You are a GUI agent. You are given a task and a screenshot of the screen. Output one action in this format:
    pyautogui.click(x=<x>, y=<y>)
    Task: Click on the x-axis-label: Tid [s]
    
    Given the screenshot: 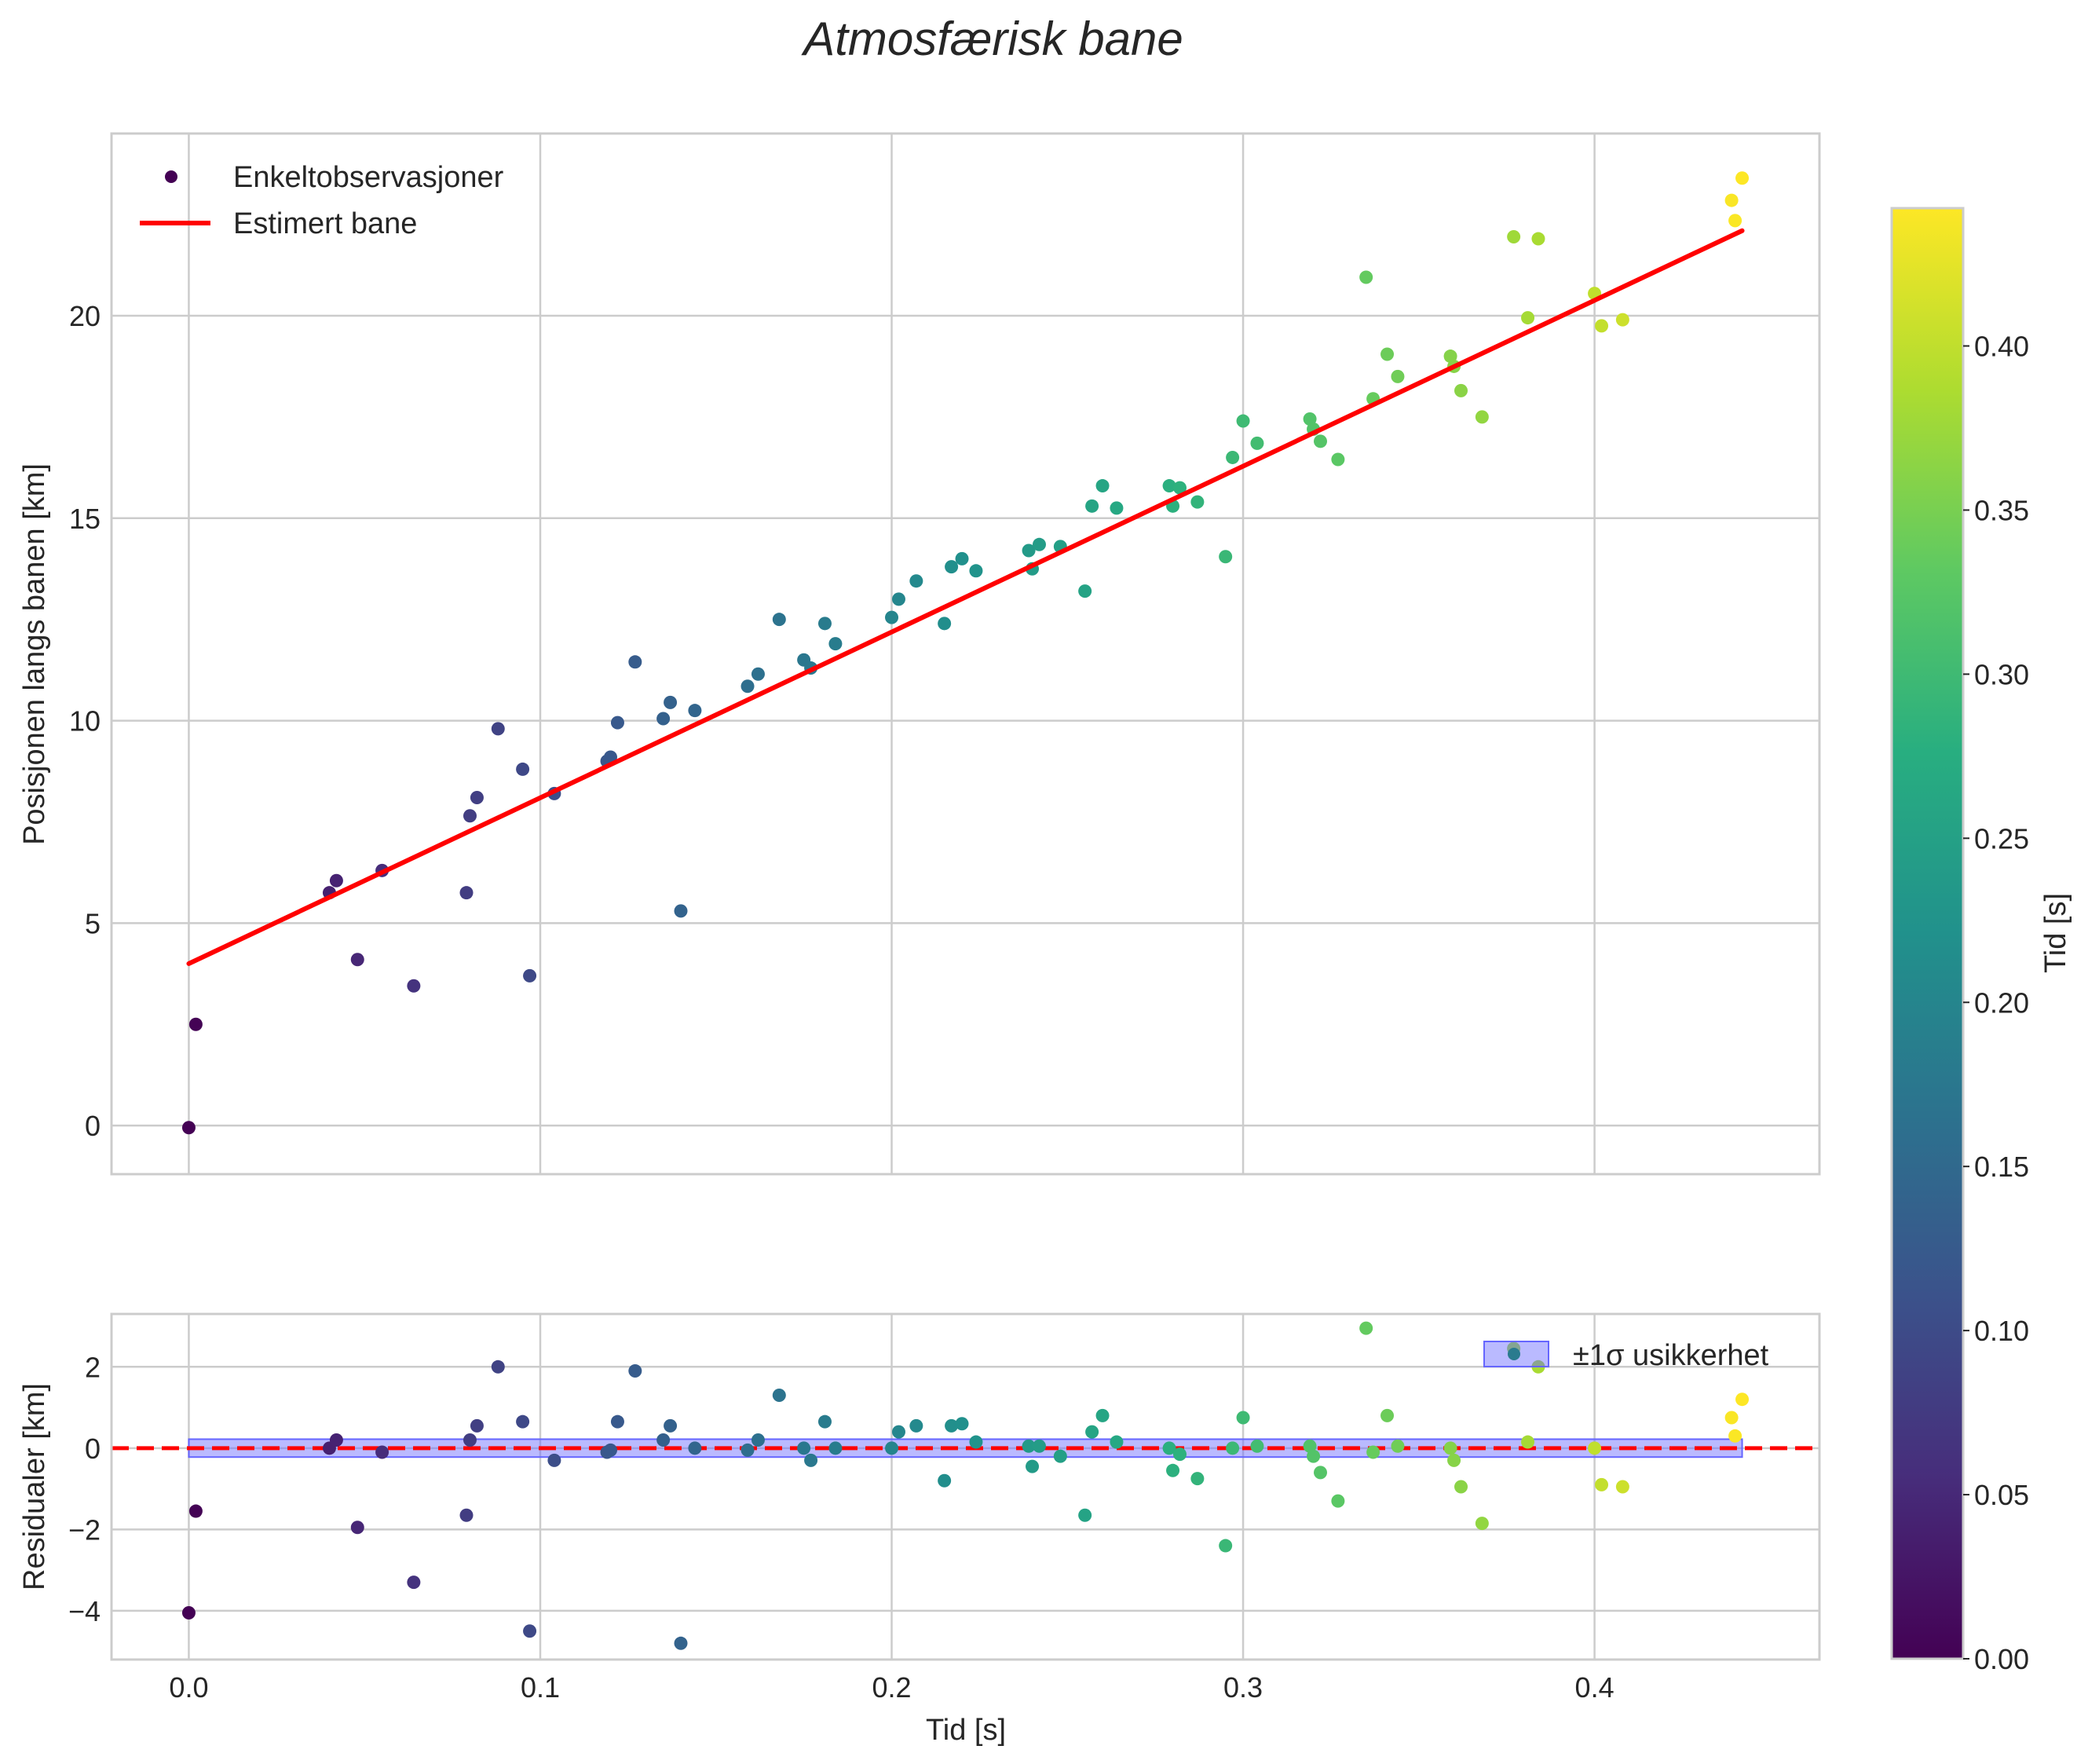 What is the action you would take?
    pyautogui.click(x=966, y=1731)
    